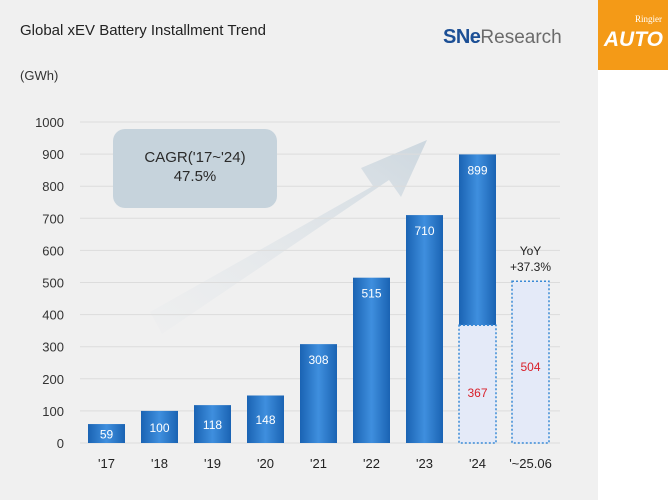  Describe the element at coordinates (462, 37) in the screenshot. I see `logo-mark: SNe` at that location.